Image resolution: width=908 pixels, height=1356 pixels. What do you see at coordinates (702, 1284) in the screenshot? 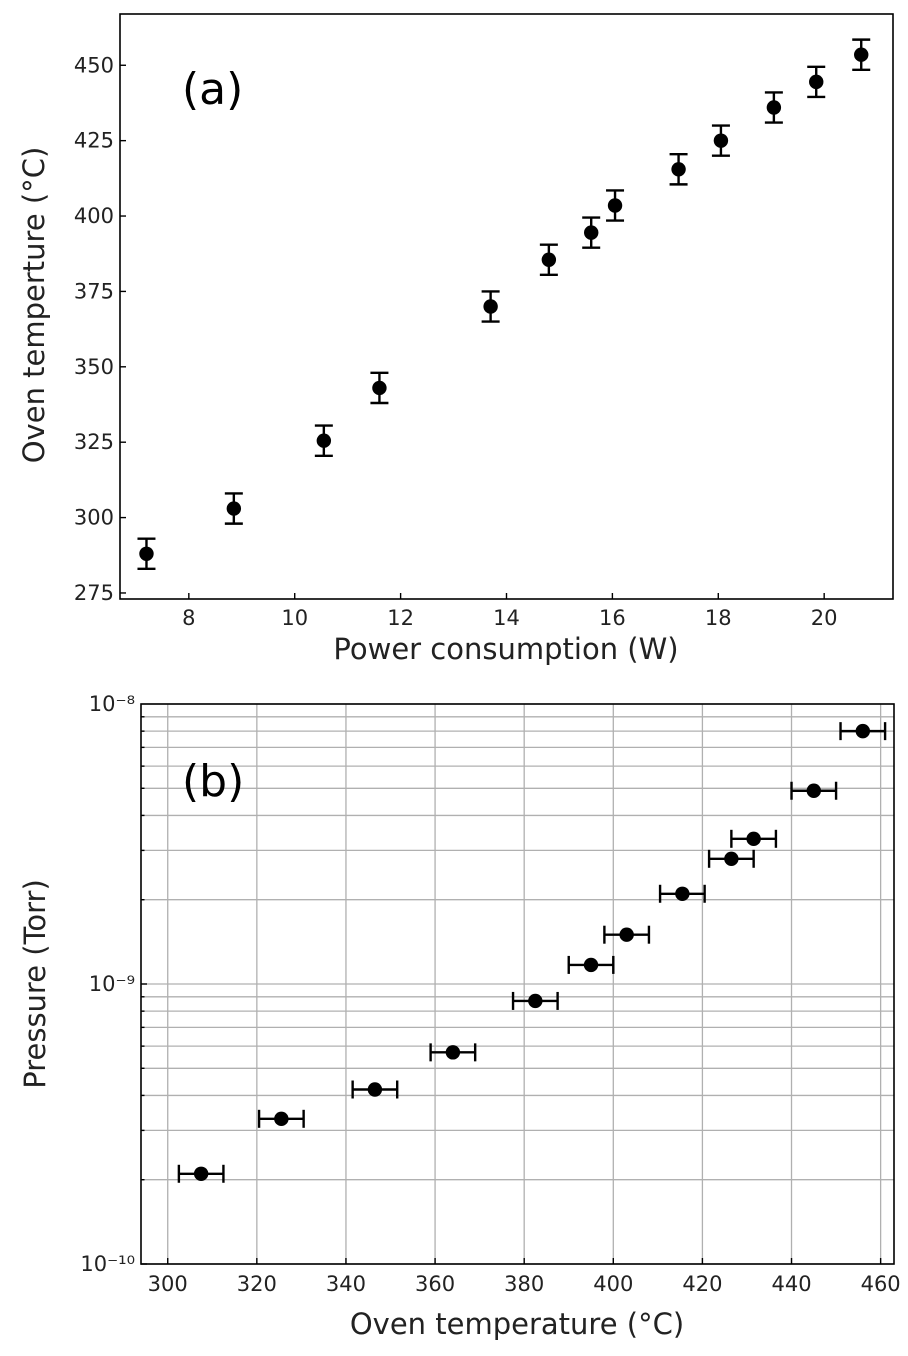
I see `b-x-tick-label: 420` at bounding box center [702, 1284].